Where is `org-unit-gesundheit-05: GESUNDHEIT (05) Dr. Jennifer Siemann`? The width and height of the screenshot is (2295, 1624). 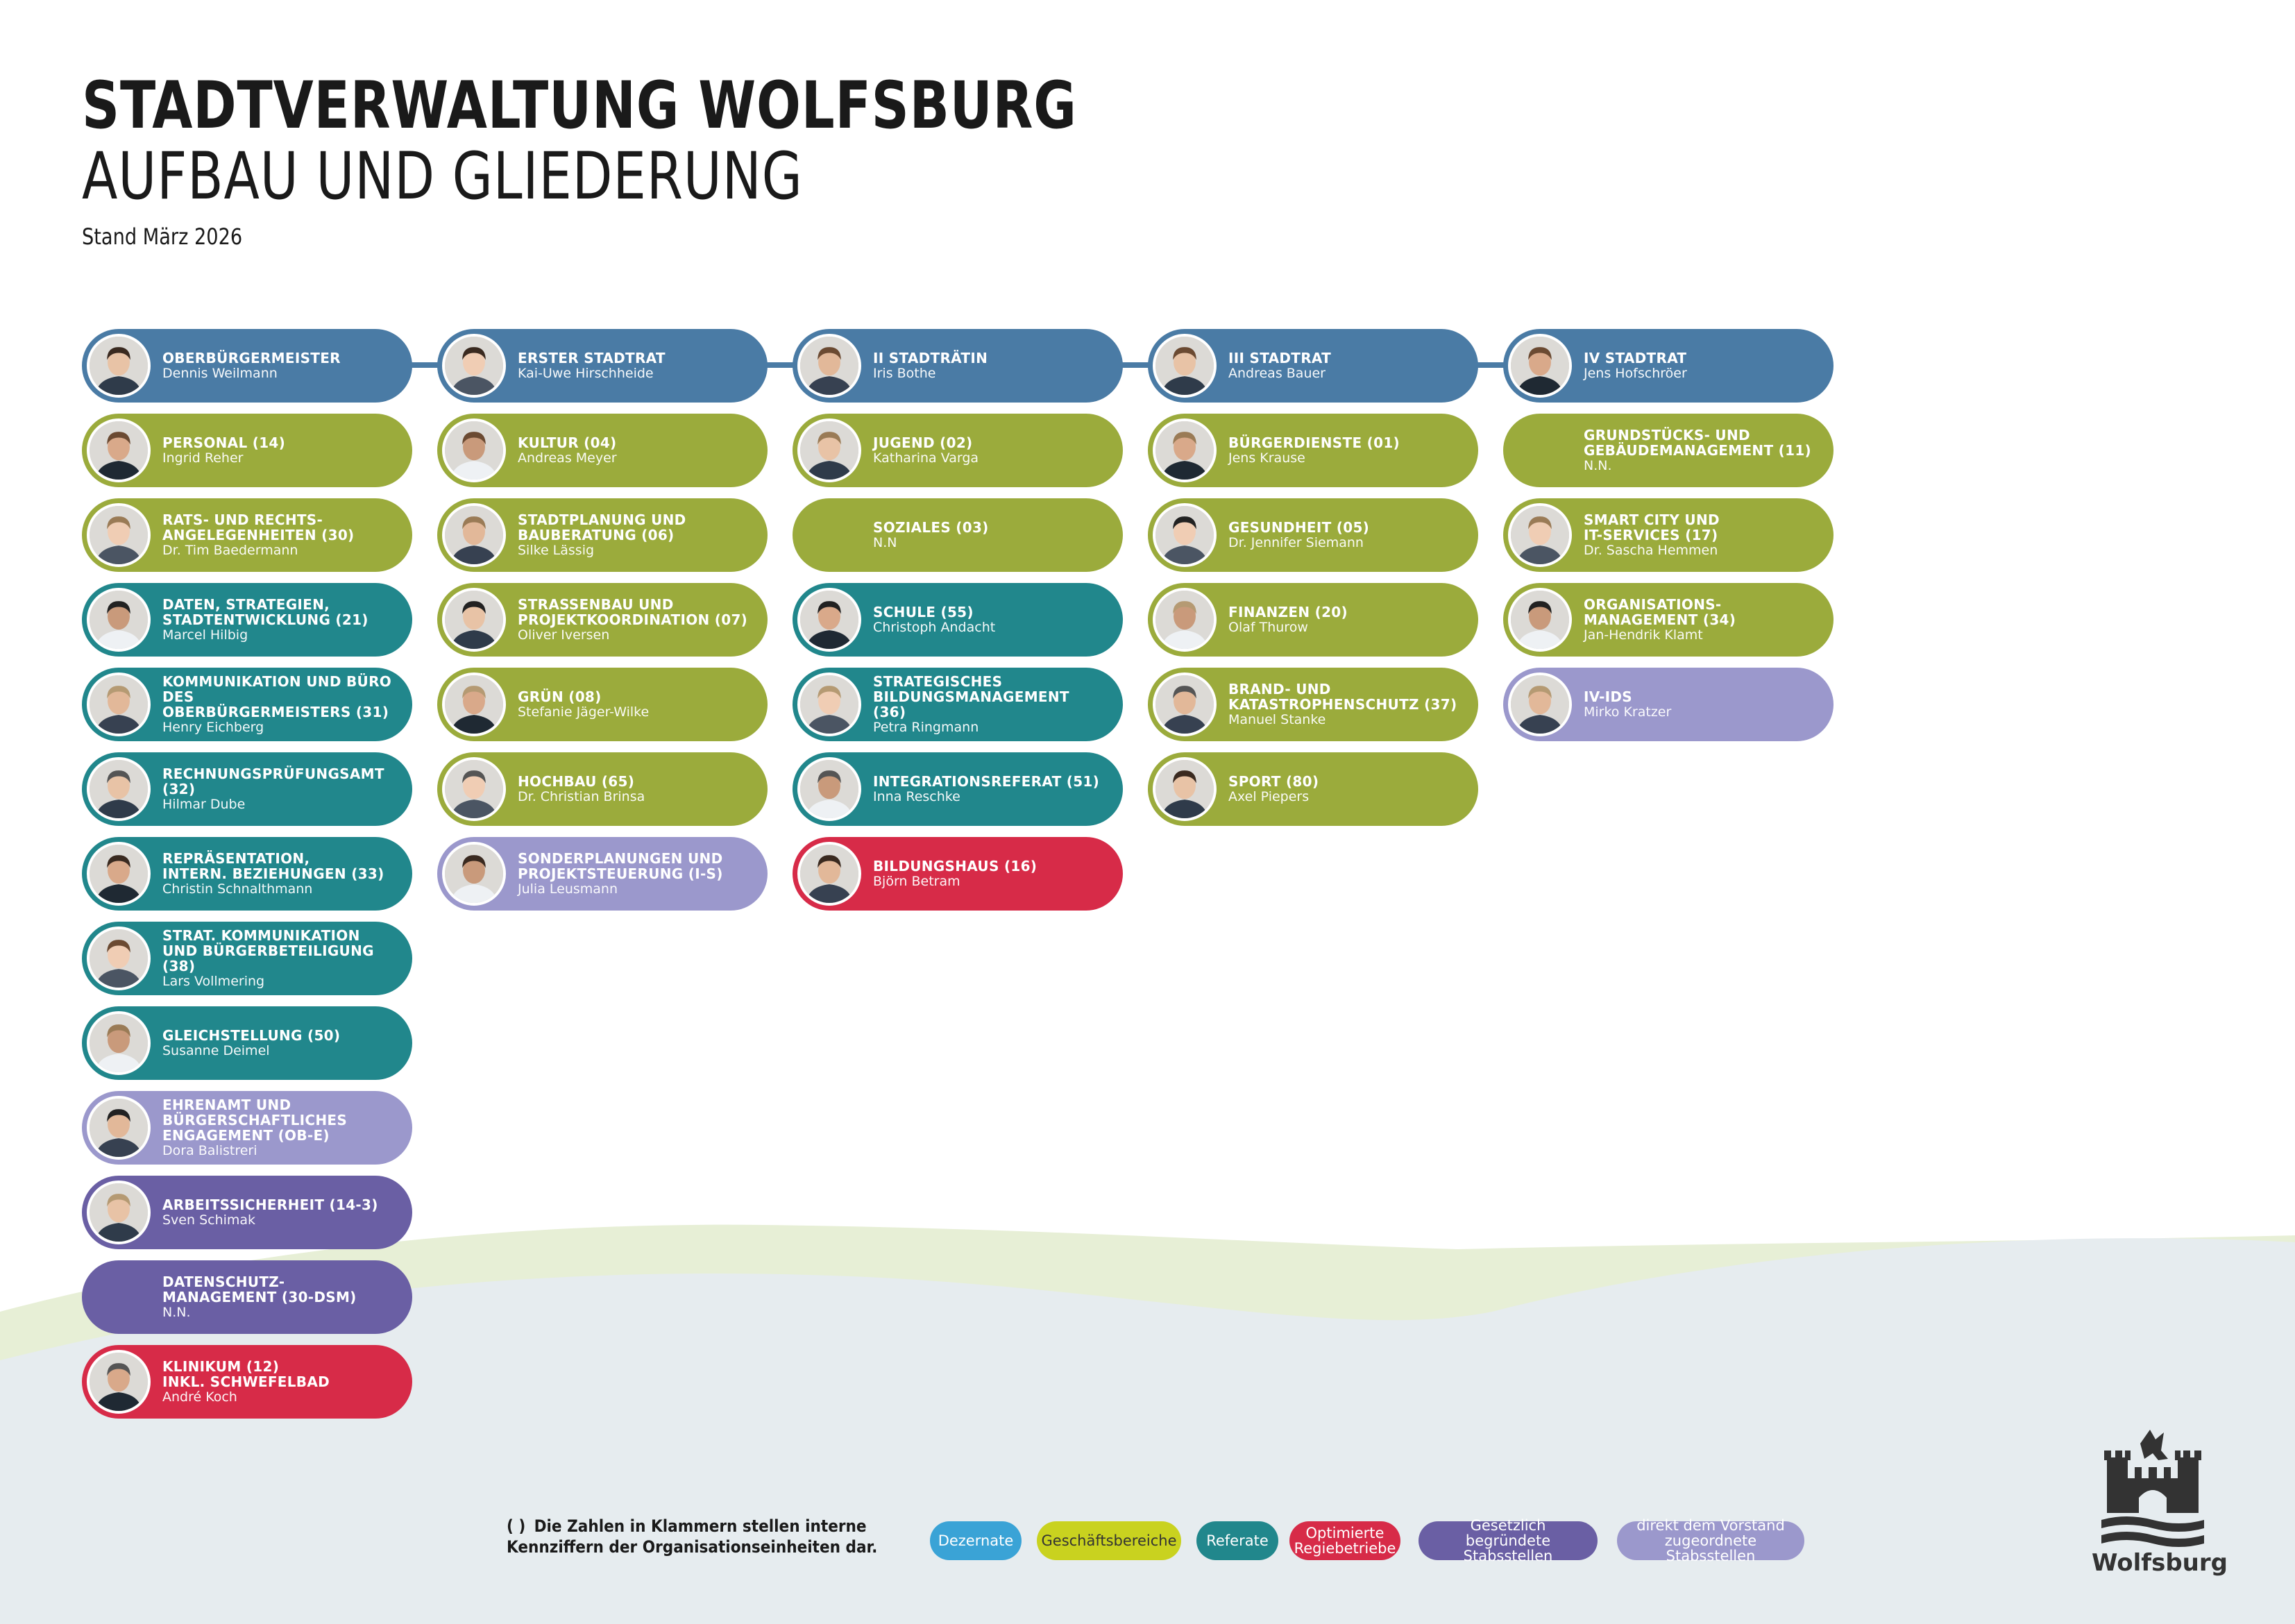 org-unit-gesundheit-05: GESUNDHEIT (05) Dr. Jennifer Siemann is located at coordinates (1313, 535).